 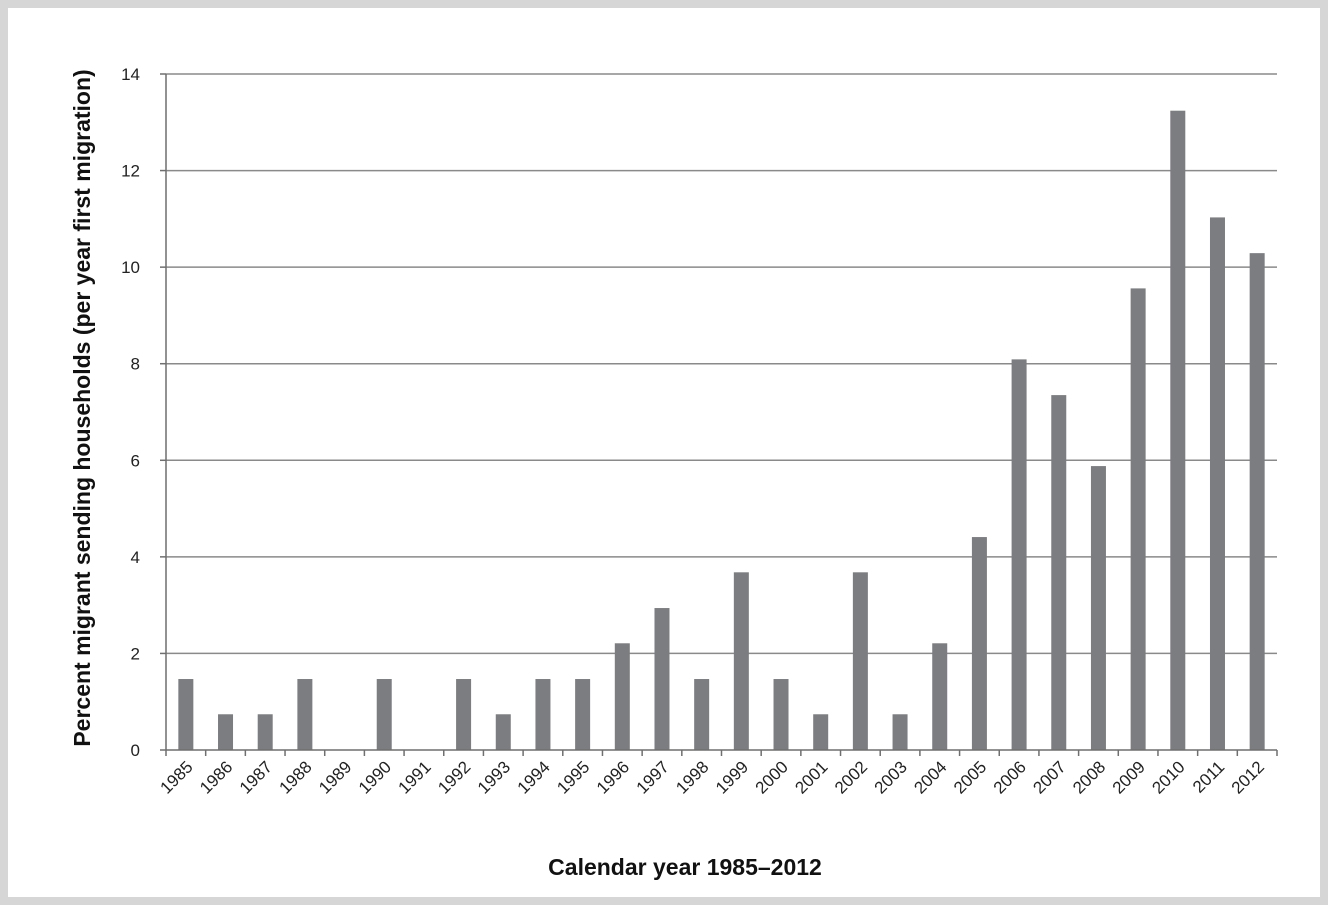 What do you see at coordinates (851, 777) in the screenshot?
I see `x-tick-label: 2002` at bounding box center [851, 777].